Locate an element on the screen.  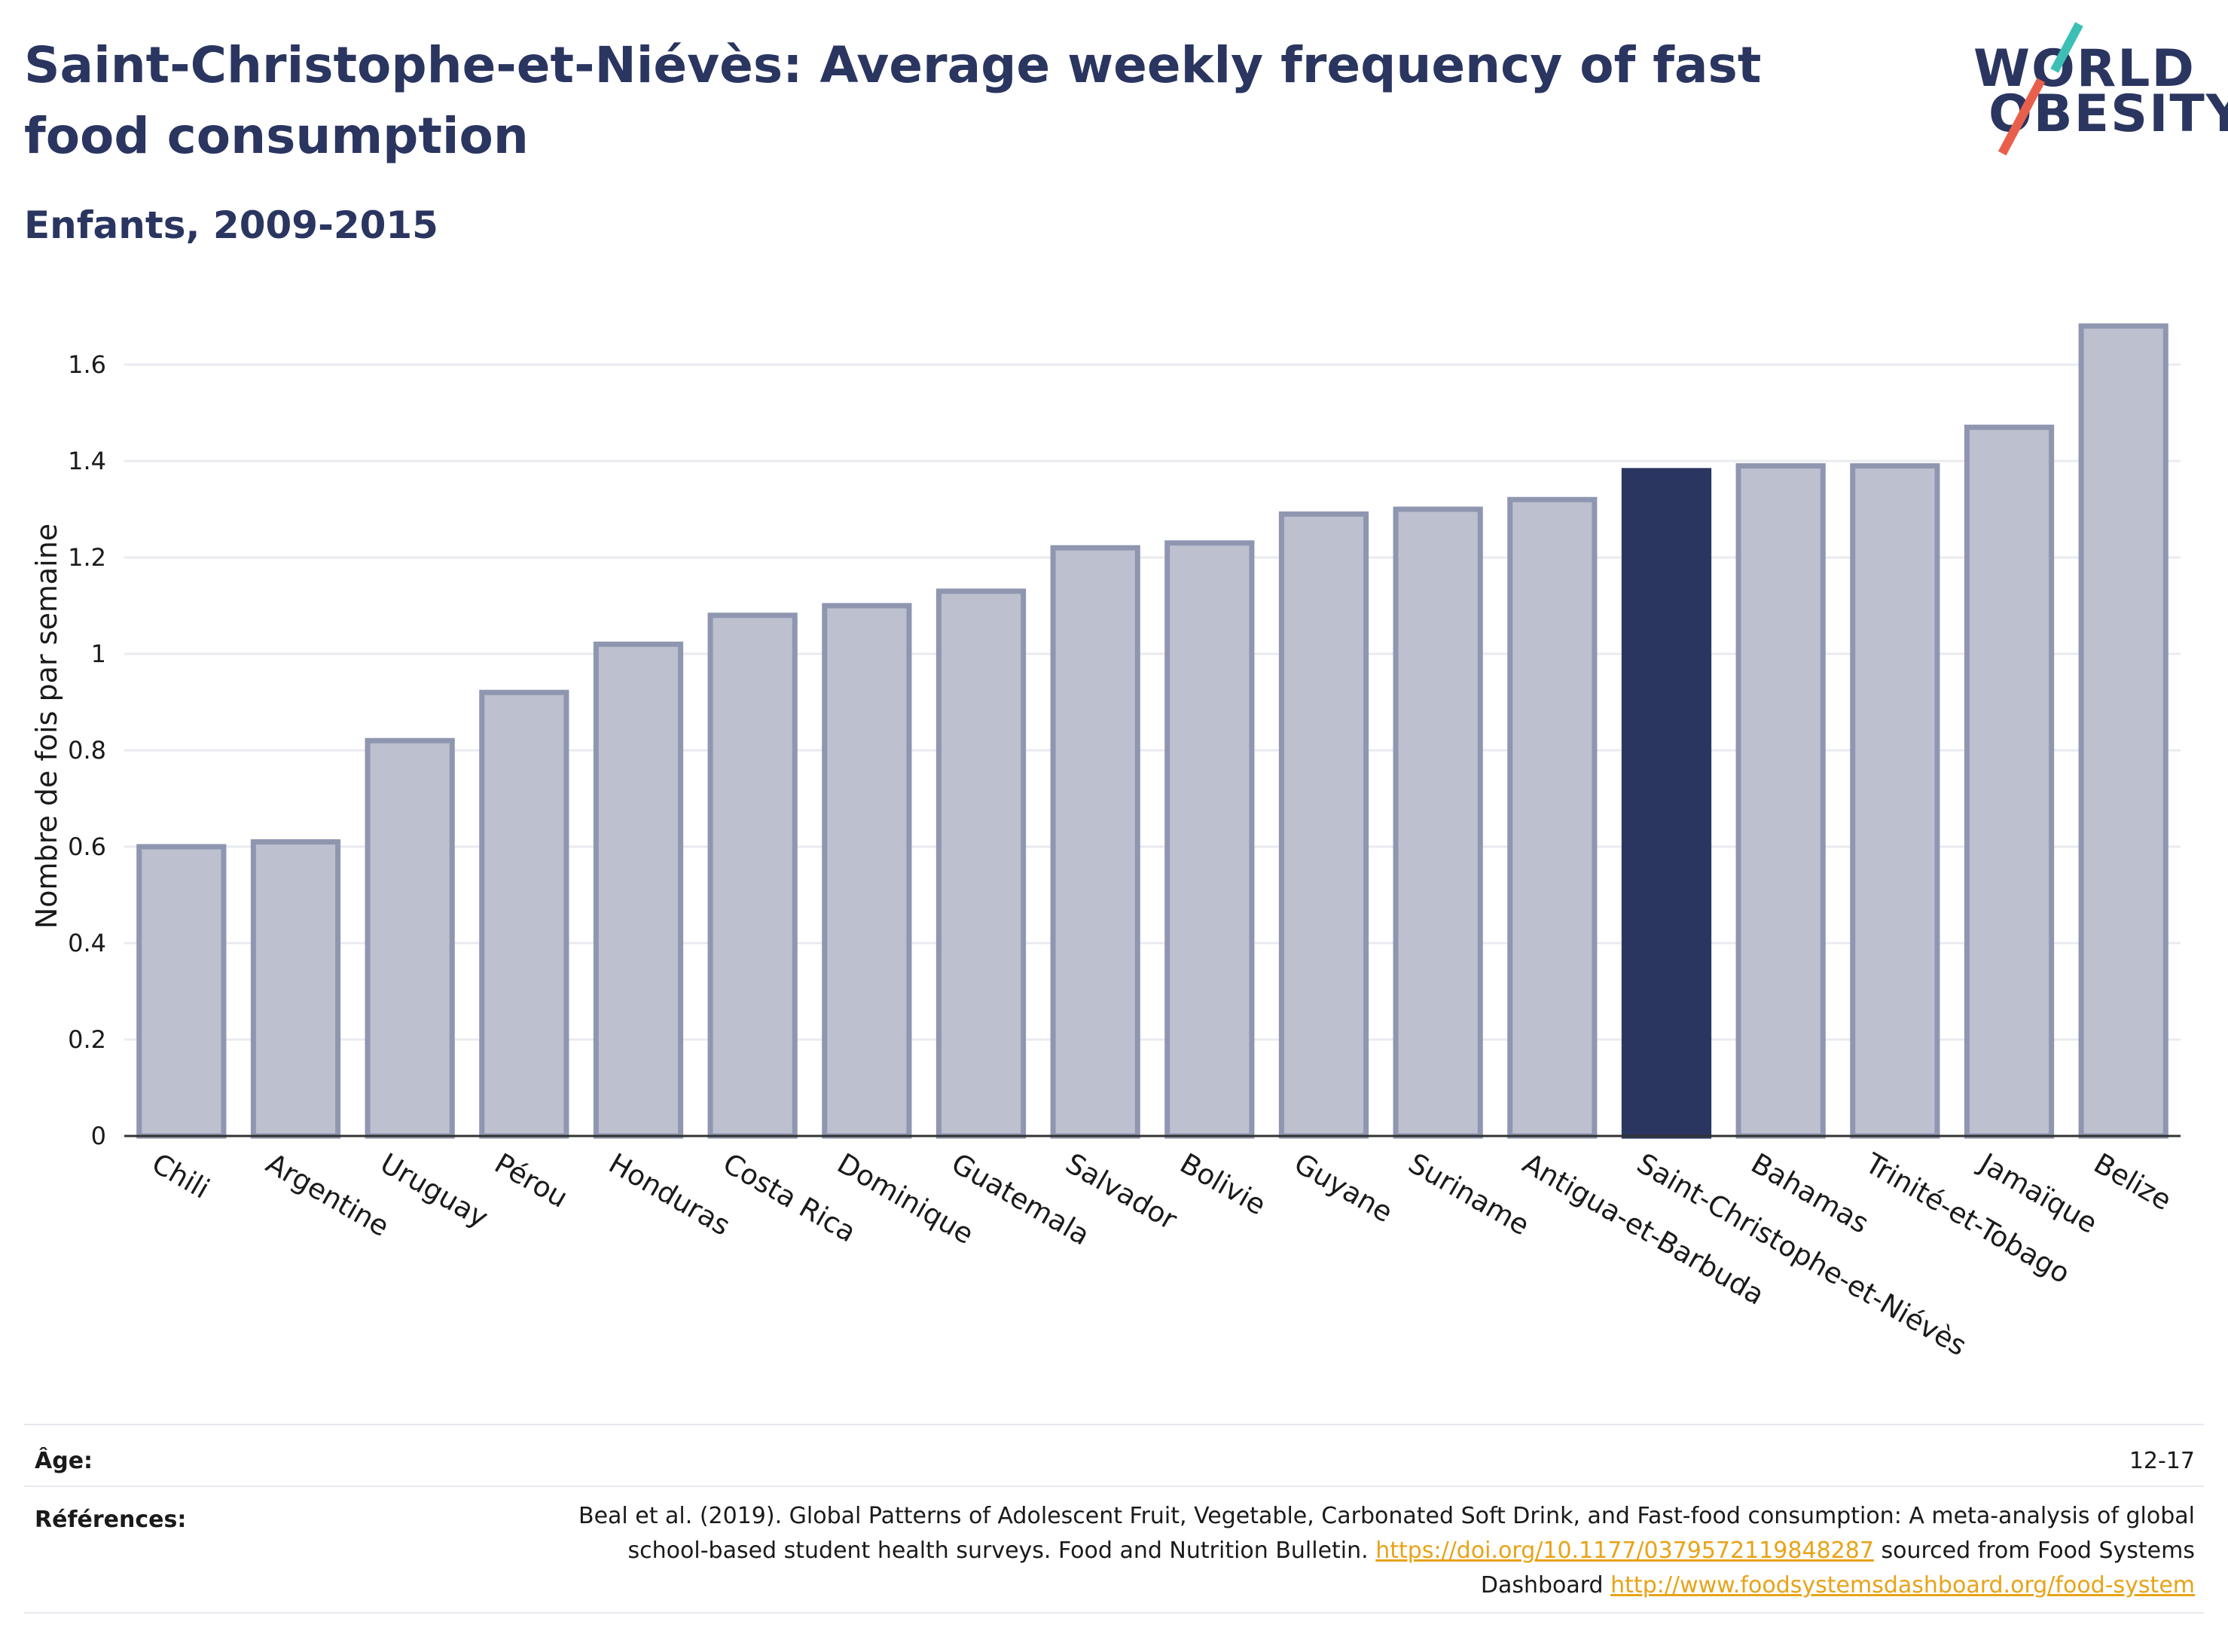
y-tick-label: 1 is located at coordinates (98, 654).